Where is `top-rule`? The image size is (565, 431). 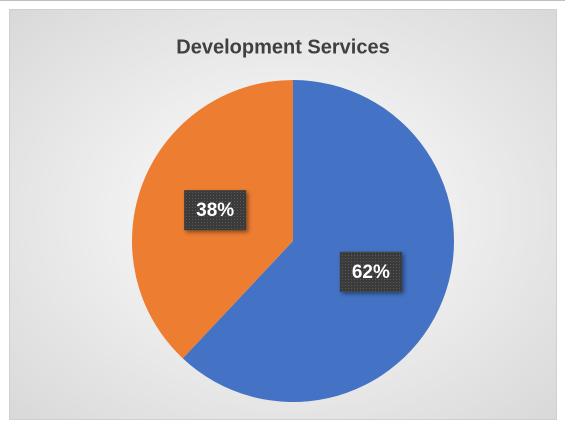
top-rule is located at coordinates (282, 0).